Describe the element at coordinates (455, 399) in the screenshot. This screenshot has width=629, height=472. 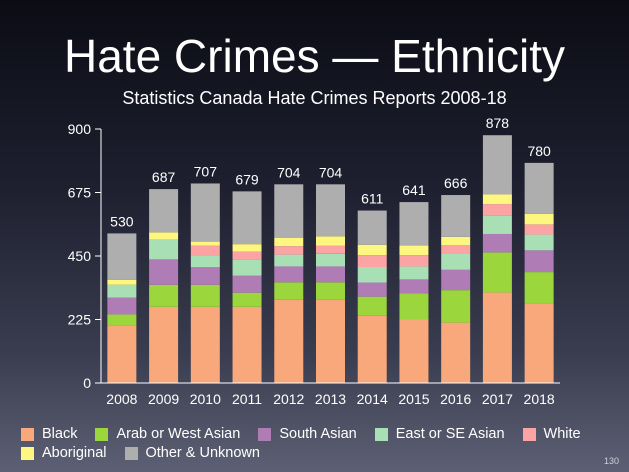
I see `x-tick-label: 2016` at that location.